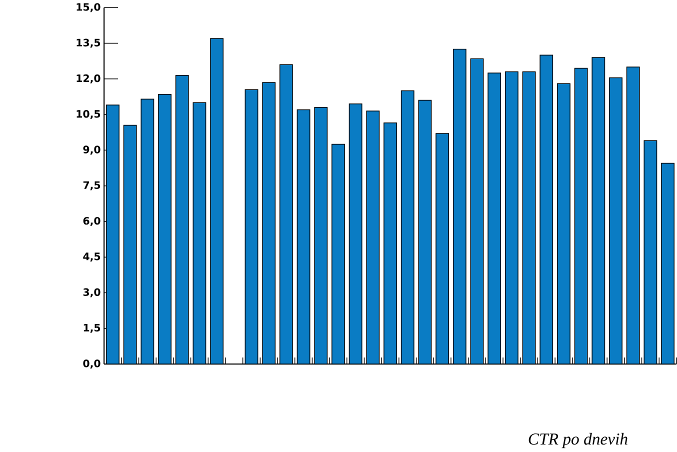 This screenshot has height=452, width=677. Describe the element at coordinates (91, 150) in the screenshot. I see `y-tick-label: 9,0` at that location.